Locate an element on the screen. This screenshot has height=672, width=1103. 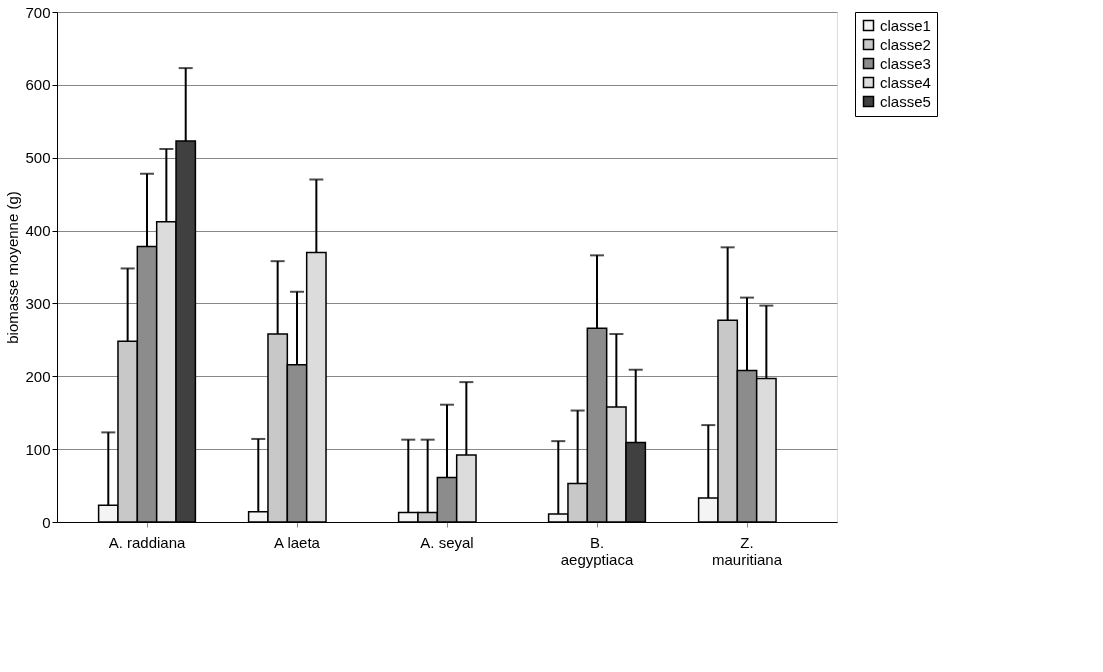
y-tick-label: 400 is located at coordinates (38, 231).